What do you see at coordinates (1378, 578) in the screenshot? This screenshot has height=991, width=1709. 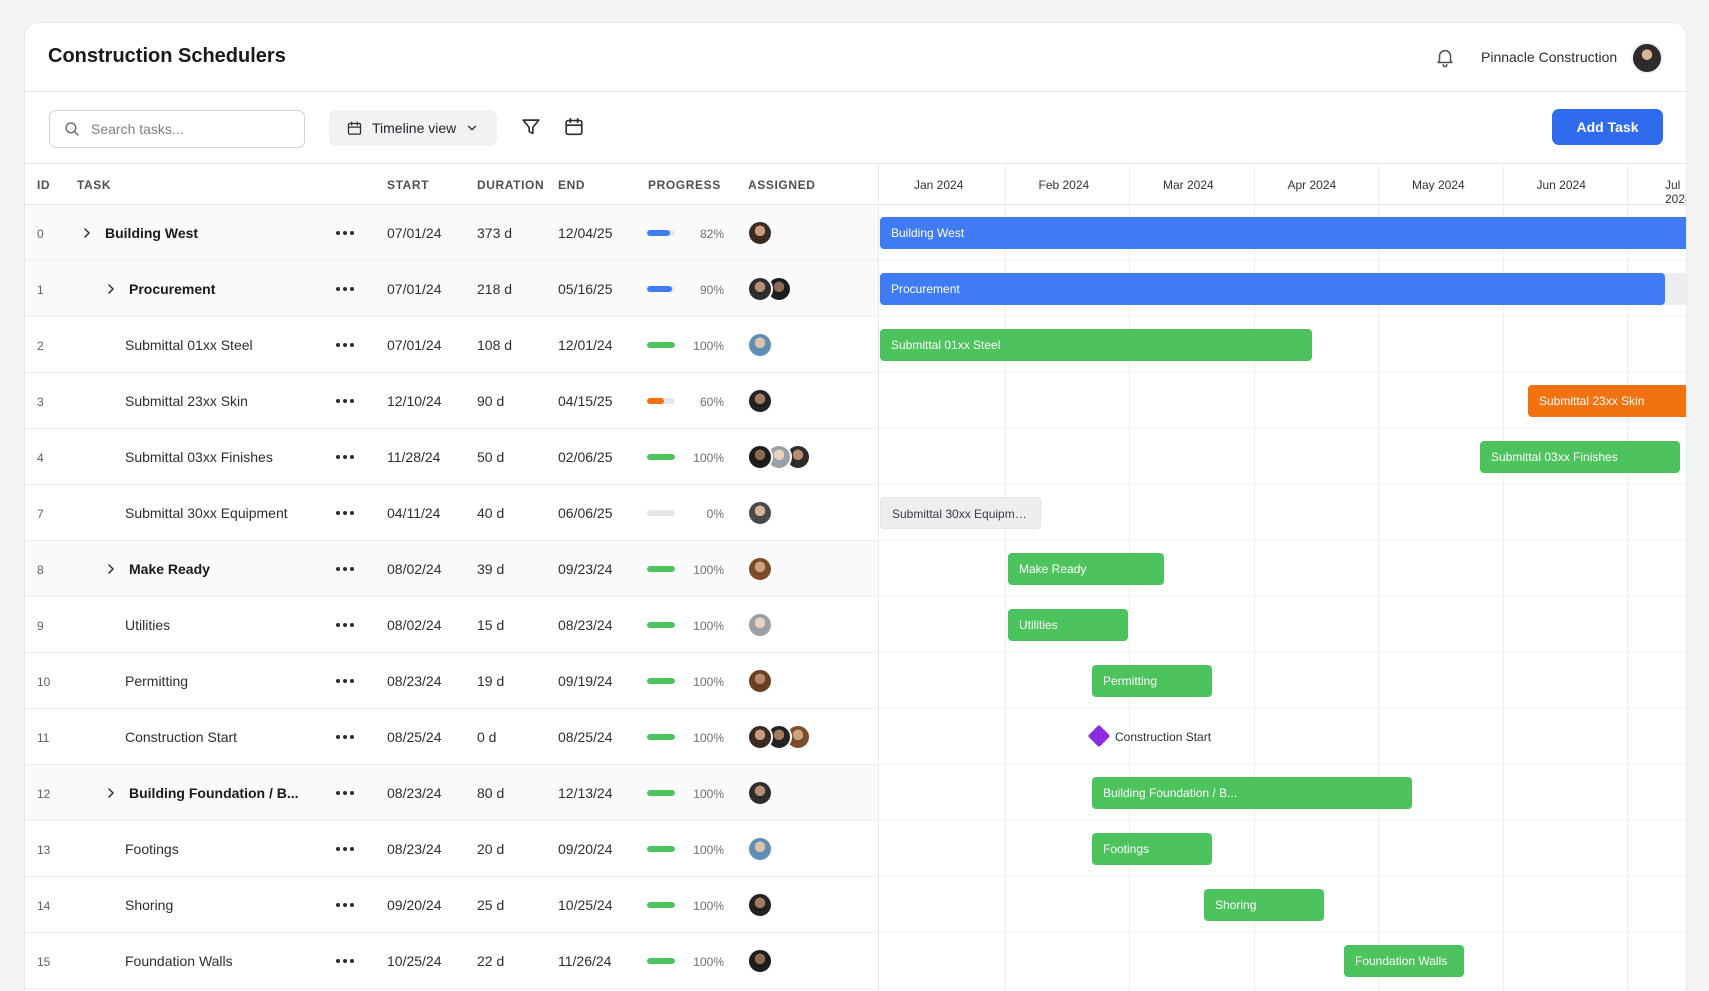 I see `month-gridline` at bounding box center [1378, 578].